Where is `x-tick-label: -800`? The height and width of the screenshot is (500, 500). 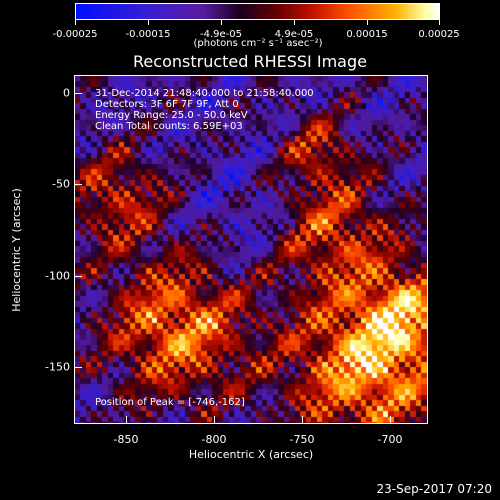
x-tick-label: -800 is located at coordinates (214, 439).